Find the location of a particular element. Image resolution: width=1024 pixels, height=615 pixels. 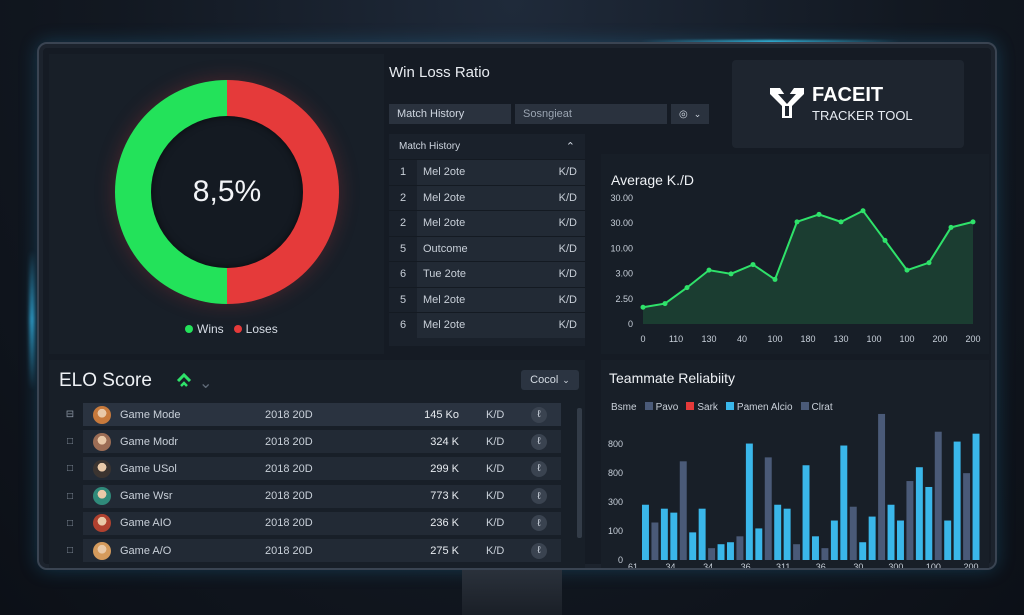

match-history-row: 6 Mel 2ote K/D is located at coordinates (487, 325).